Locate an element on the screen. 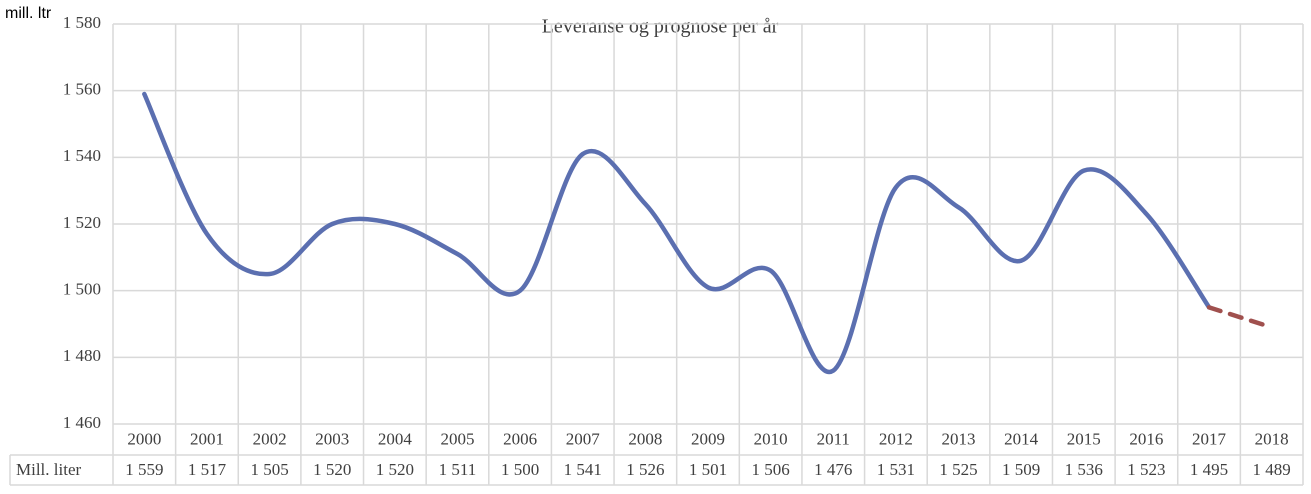 This screenshot has height=494, width=1311. x-tick-label: 2003 is located at coordinates (332, 438).